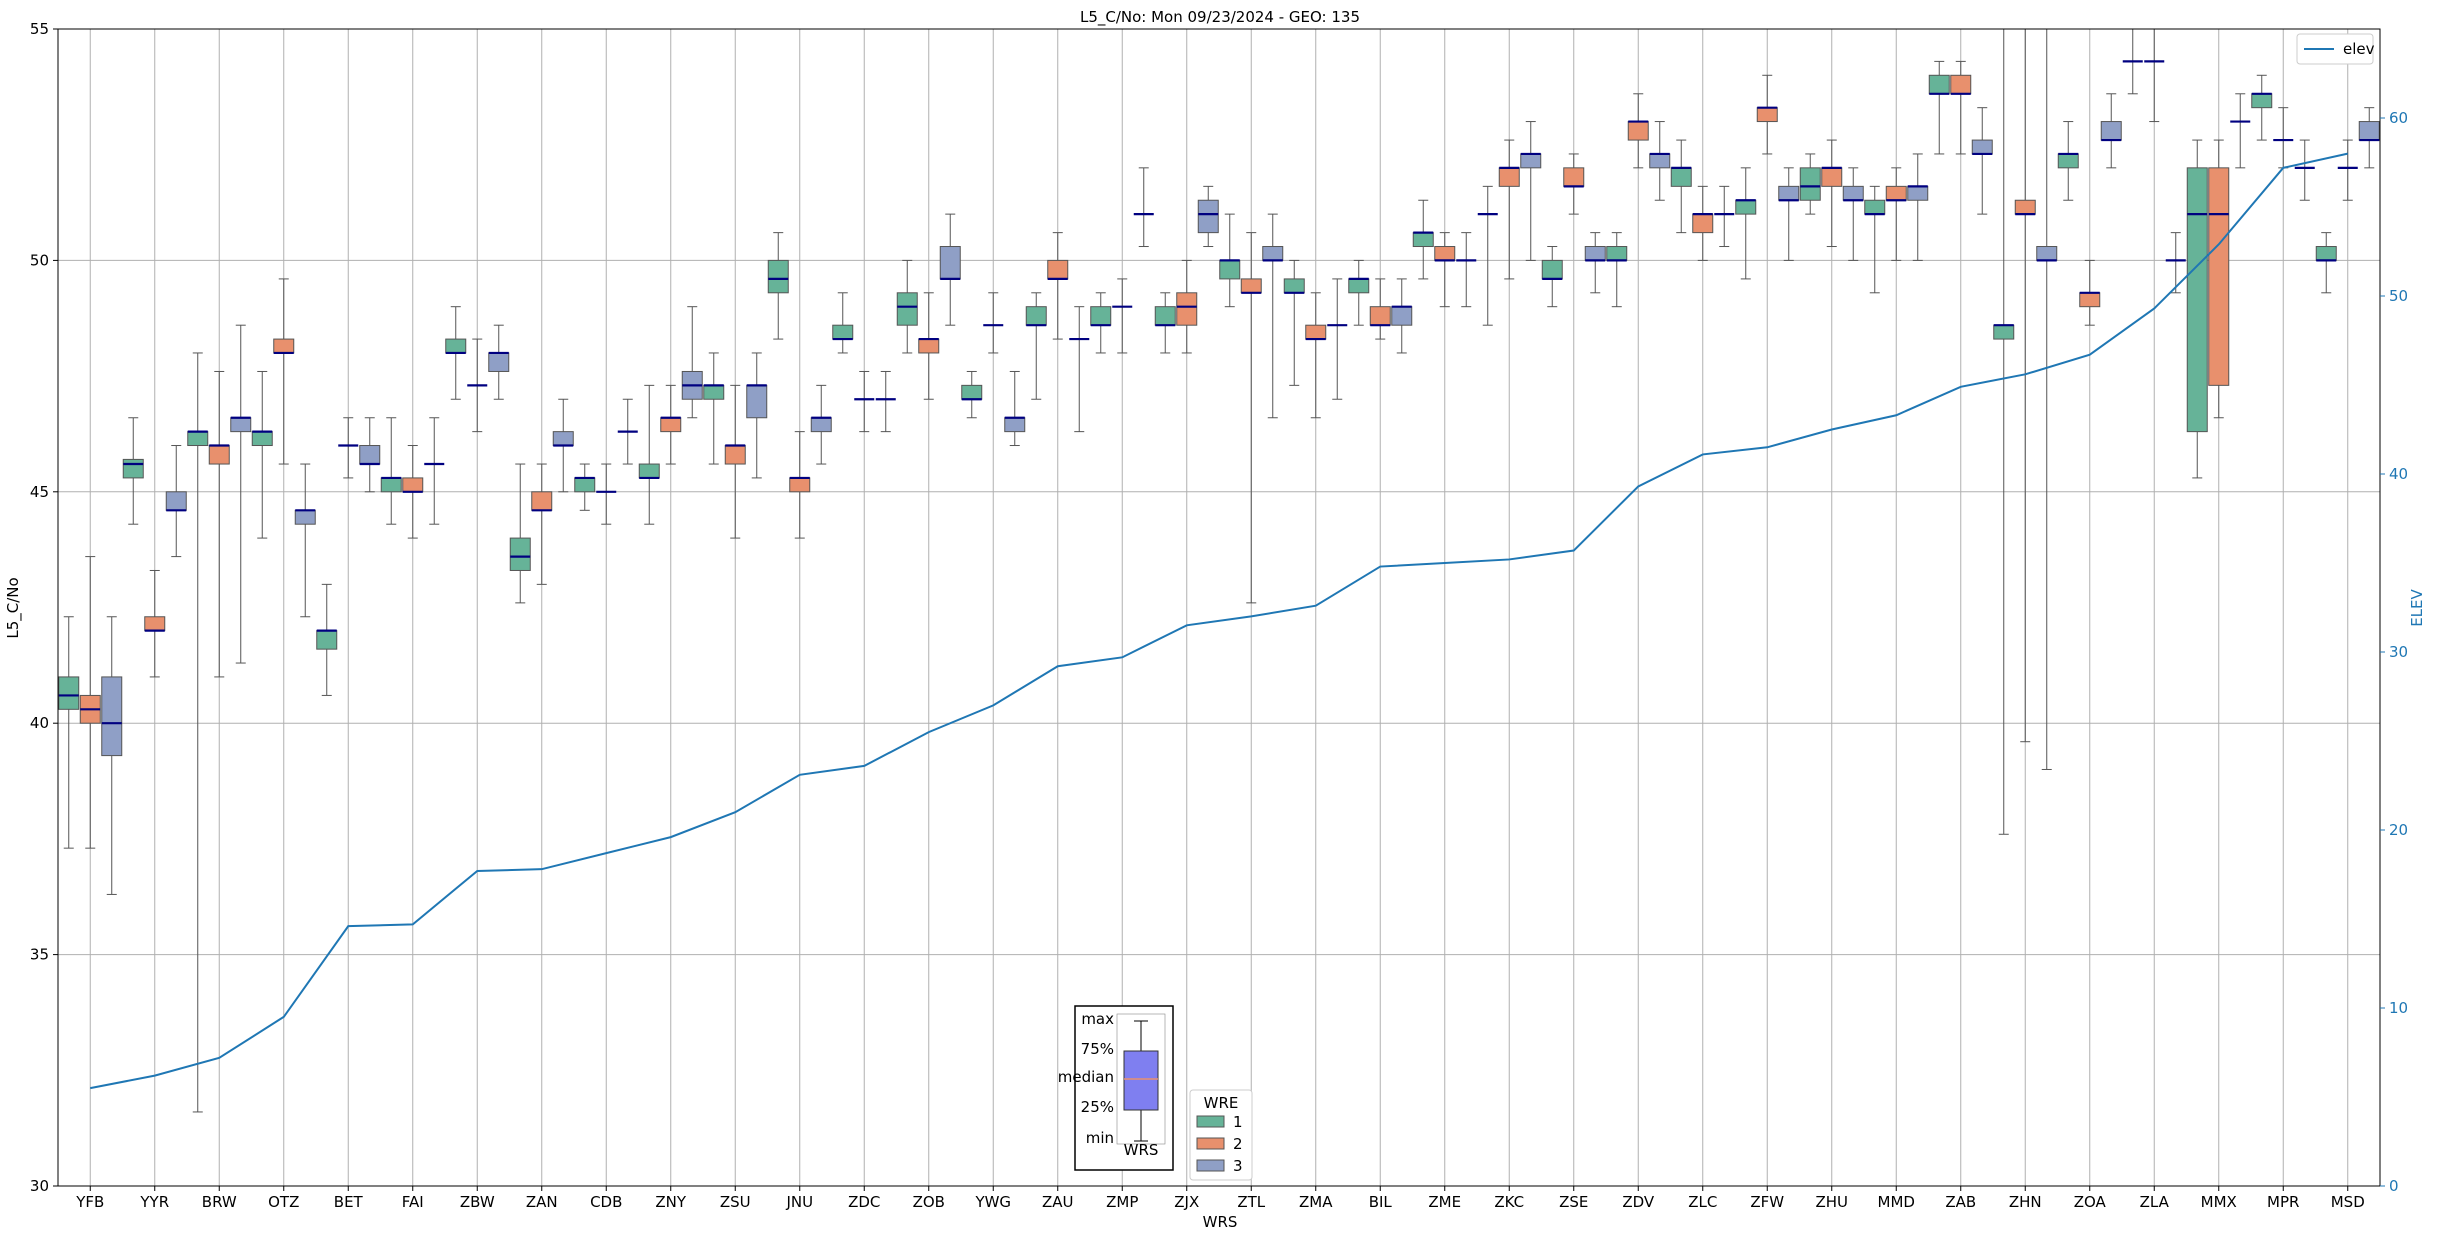 This screenshot has height=1238, width=2439. What do you see at coordinates (1058, 269) in the screenshot?
I see `box-ZAU-2-iqr` at bounding box center [1058, 269].